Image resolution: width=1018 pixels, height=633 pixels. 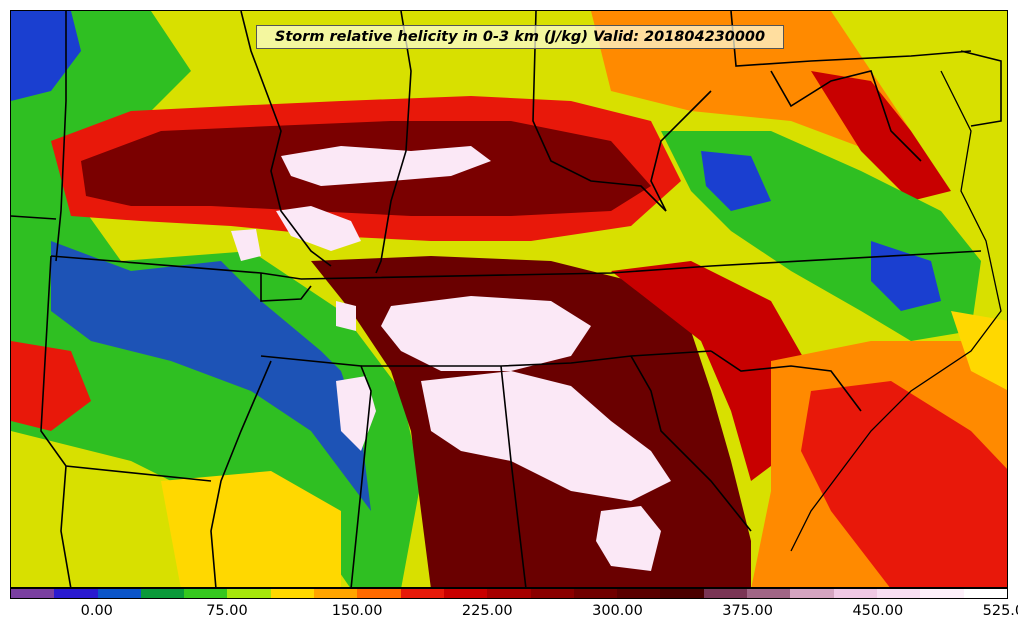 What do you see at coordinates (748, 611) in the screenshot?
I see `colorbar-tick-label: 375.00` at bounding box center [748, 611].